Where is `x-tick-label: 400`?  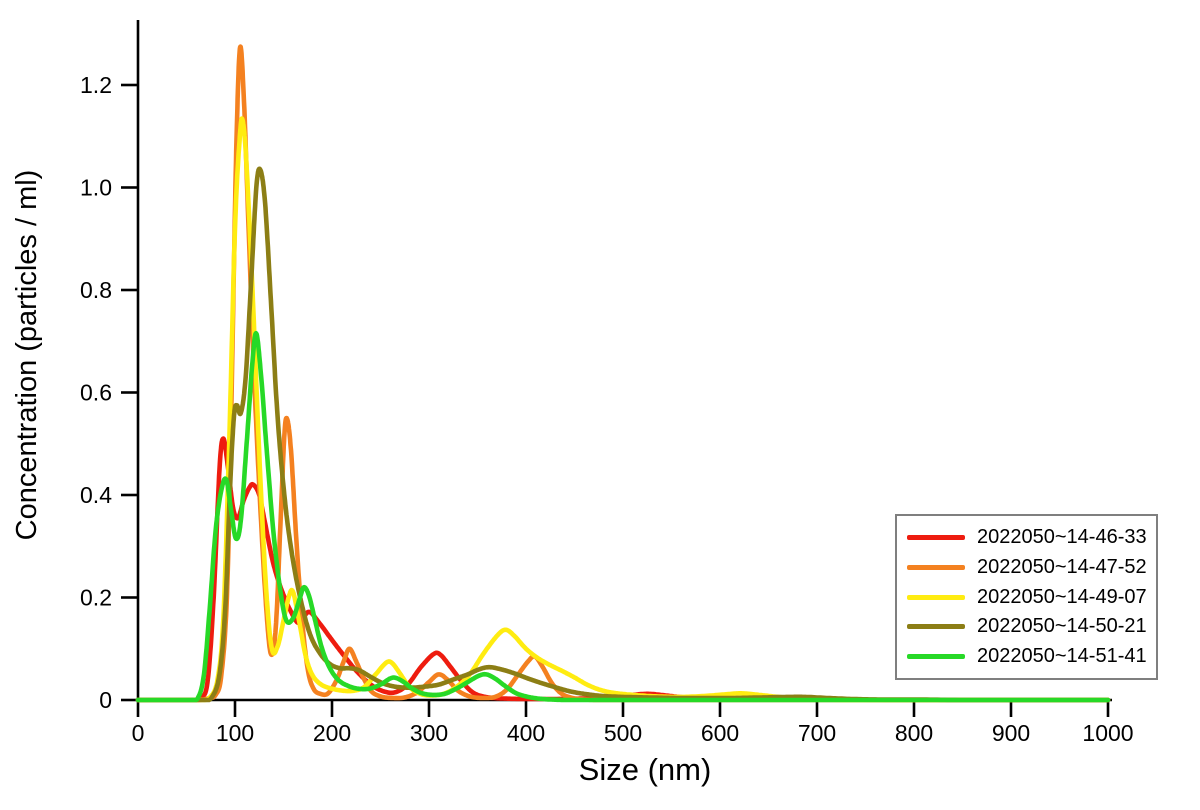 x-tick-label: 400 is located at coordinates (526, 733).